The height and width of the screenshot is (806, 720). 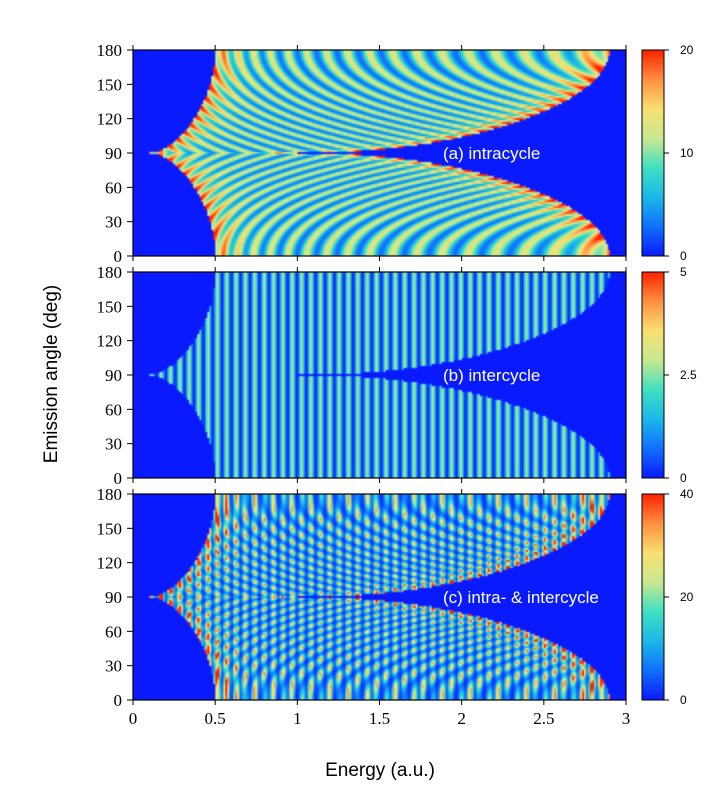 I want to click on x-tick-label: 0, so click(x=133, y=718).